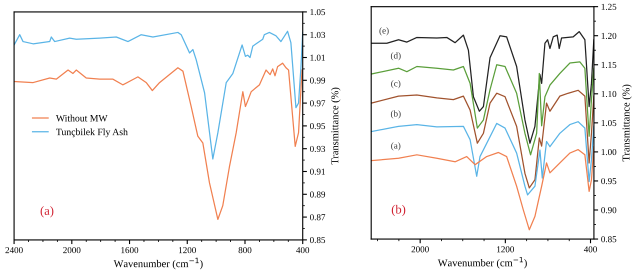 The width and height of the screenshot is (640, 277). I want to click on legend-label: Tunçbilek Fly Ash, so click(92, 133).